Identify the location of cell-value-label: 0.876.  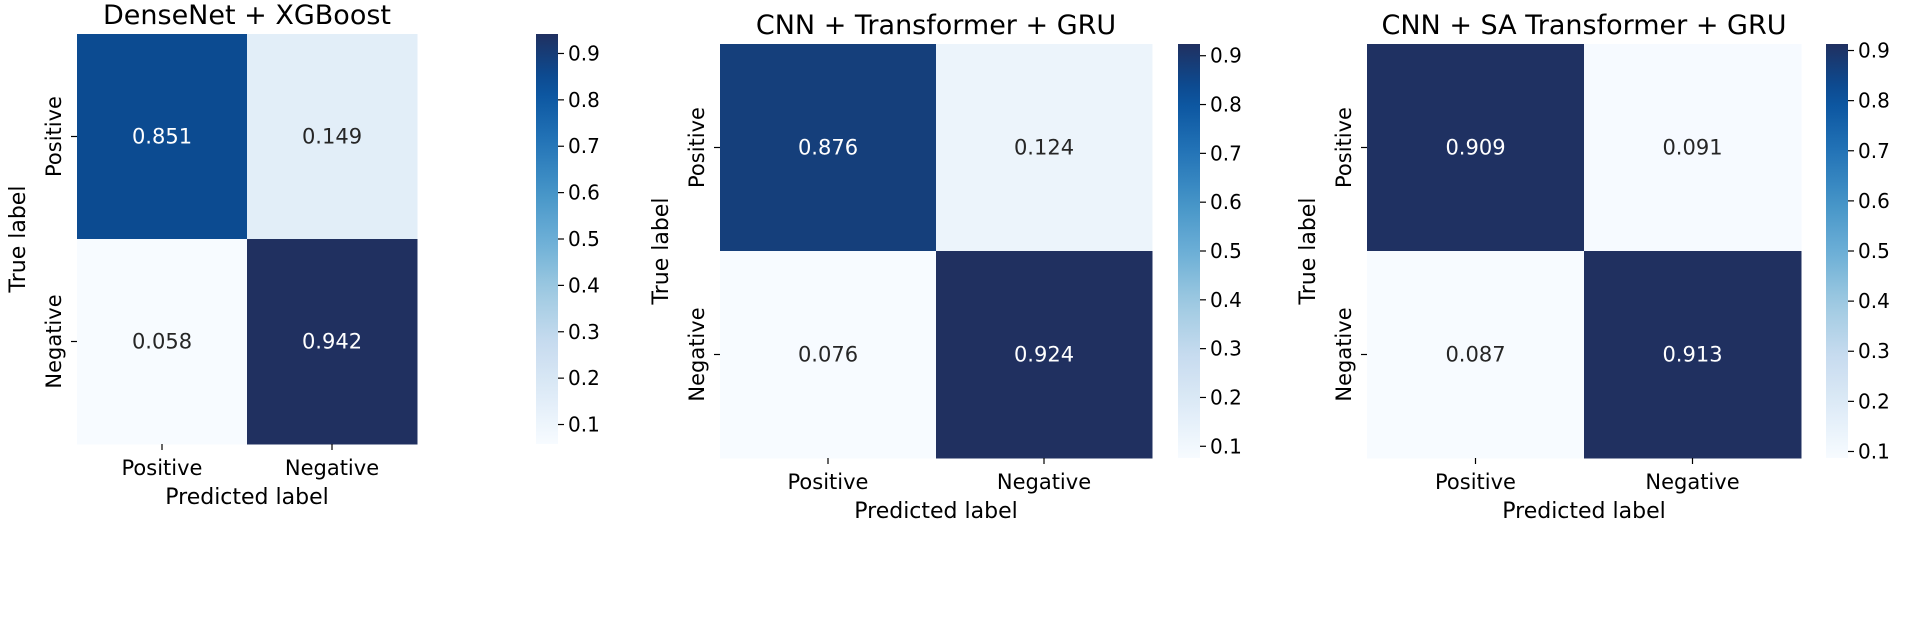
(828, 148).